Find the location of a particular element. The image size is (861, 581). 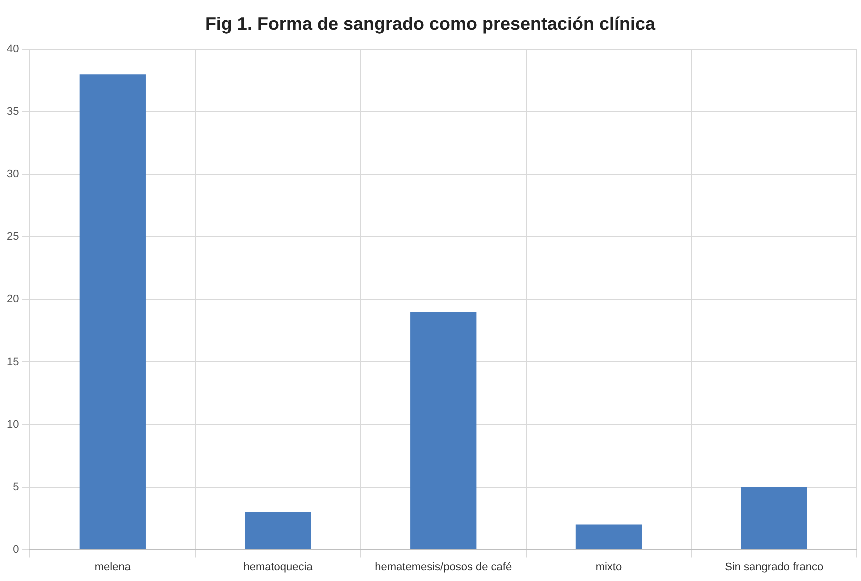

y-tick-label: 20 is located at coordinates (13, 300).